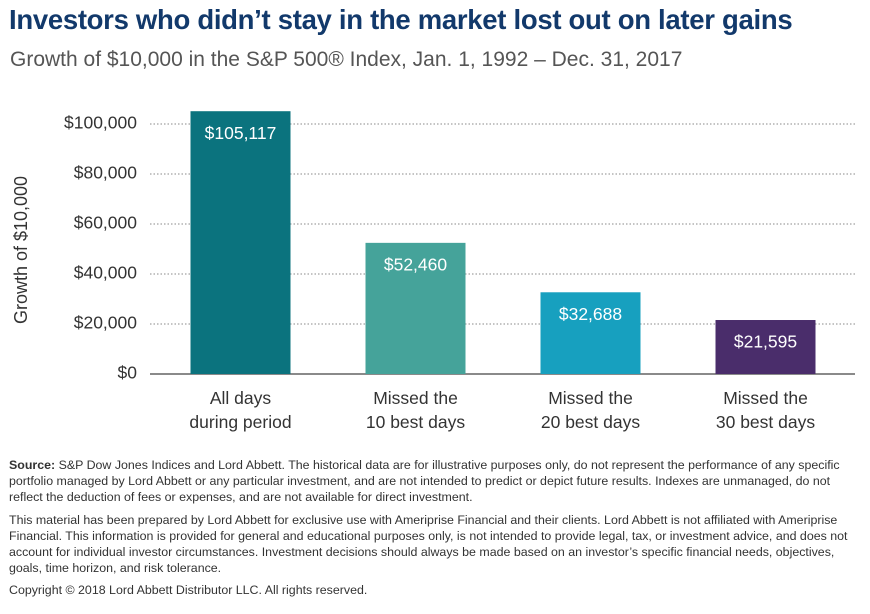  Describe the element at coordinates (765, 410) in the screenshot. I see `x-tick-label: Missed the 30 best days` at that location.